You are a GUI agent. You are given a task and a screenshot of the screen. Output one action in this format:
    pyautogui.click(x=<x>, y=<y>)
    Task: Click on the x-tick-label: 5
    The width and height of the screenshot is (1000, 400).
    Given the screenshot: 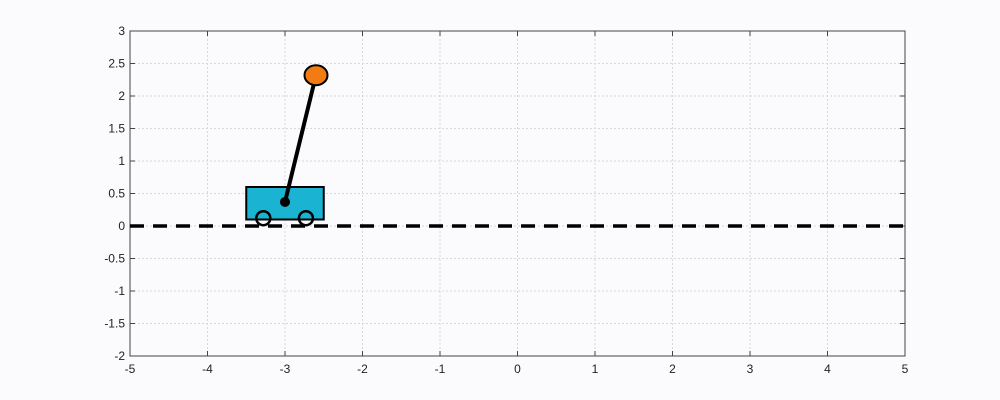 What is the action you would take?
    pyautogui.click(x=905, y=369)
    